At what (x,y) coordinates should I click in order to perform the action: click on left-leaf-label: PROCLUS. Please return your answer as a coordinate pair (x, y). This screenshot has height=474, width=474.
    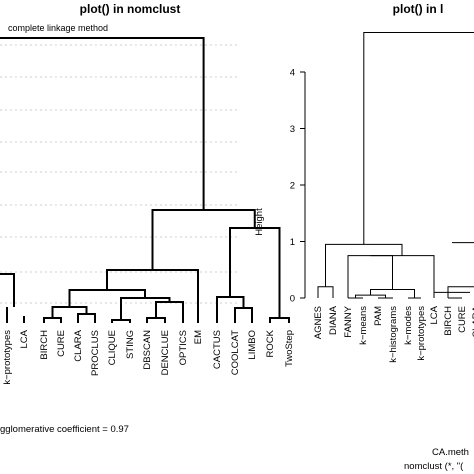
    Looking at the image, I should click on (95, 353).